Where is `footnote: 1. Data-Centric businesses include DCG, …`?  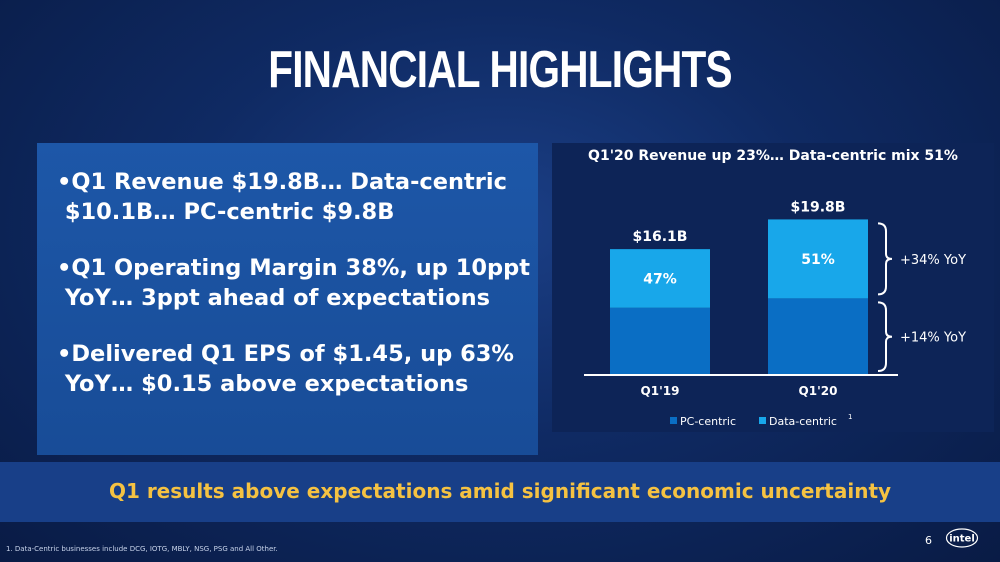 footnote: 1. Data-Centric businesses include DCG, … is located at coordinates (142, 549).